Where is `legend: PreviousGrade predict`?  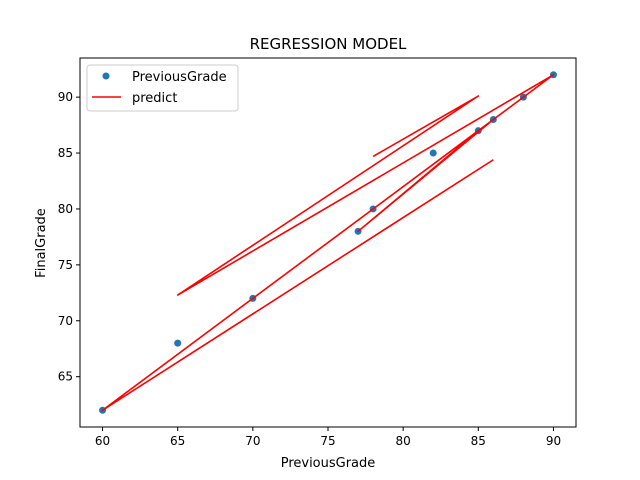 legend: PreviousGrade predict is located at coordinates (162, 88).